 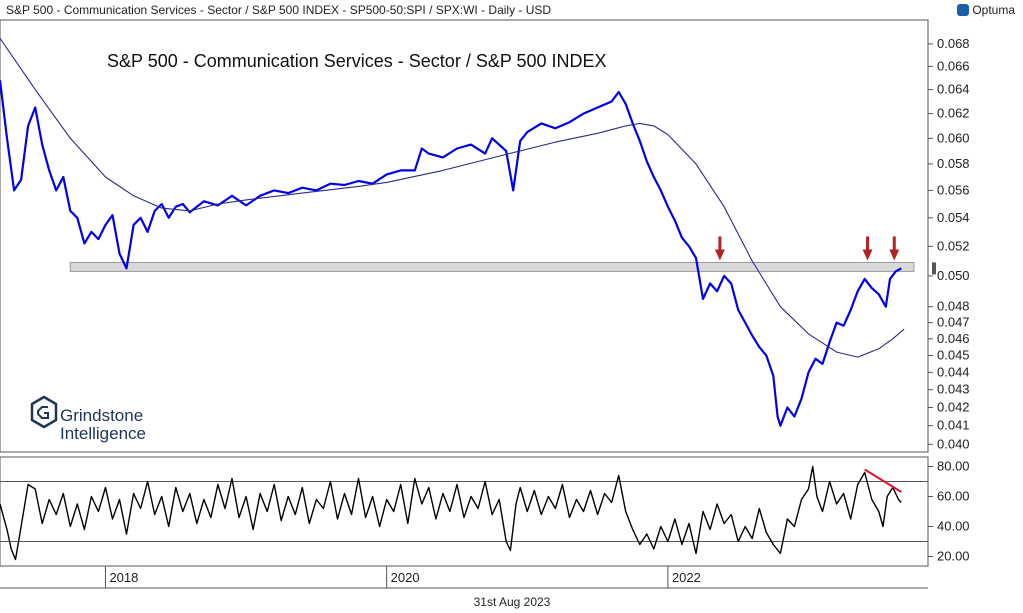 I want to click on rsi-y-axis: 80.00 60.00 40.00 20.00, so click(x=949, y=511).